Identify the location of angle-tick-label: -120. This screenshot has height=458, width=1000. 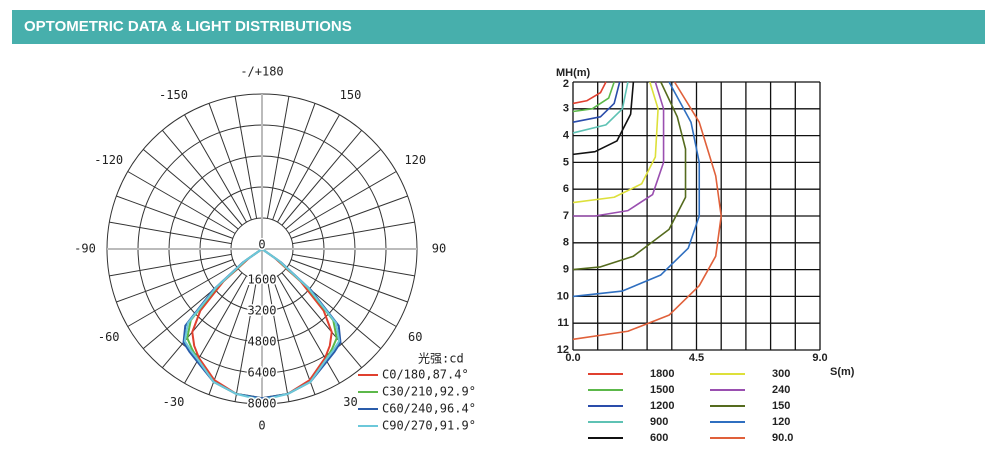
(108, 160).